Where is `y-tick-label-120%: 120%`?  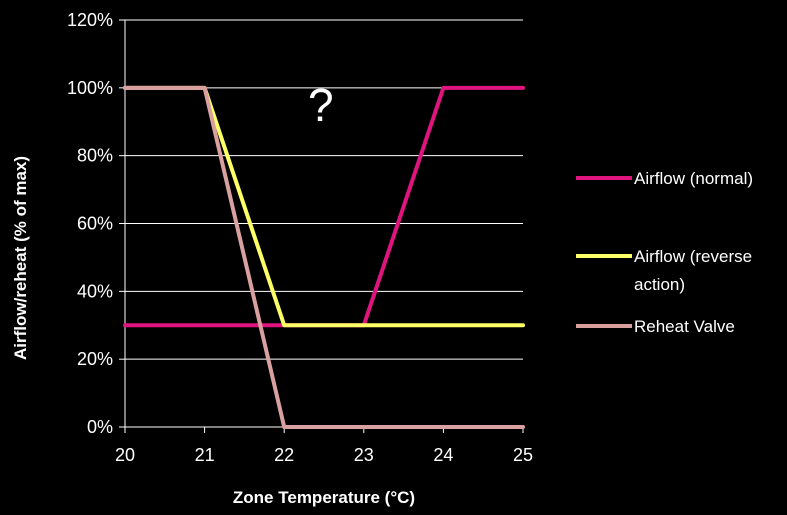
y-tick-label-120%: 120% is located at coordinates (90, 20).